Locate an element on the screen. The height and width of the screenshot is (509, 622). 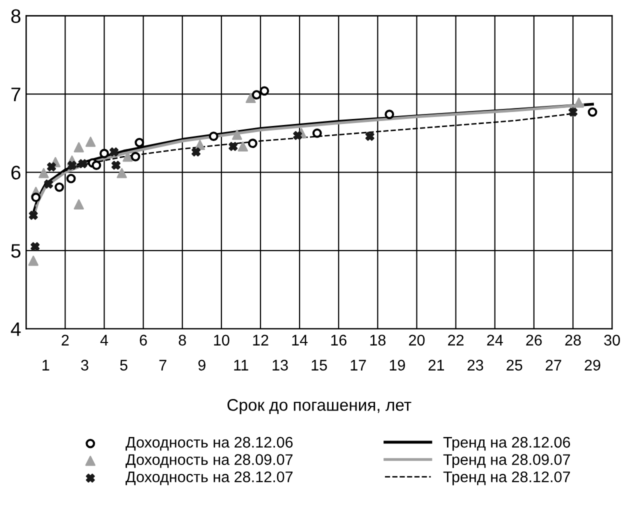
x-tick-label: 10 is located at coordinates (222, 340).